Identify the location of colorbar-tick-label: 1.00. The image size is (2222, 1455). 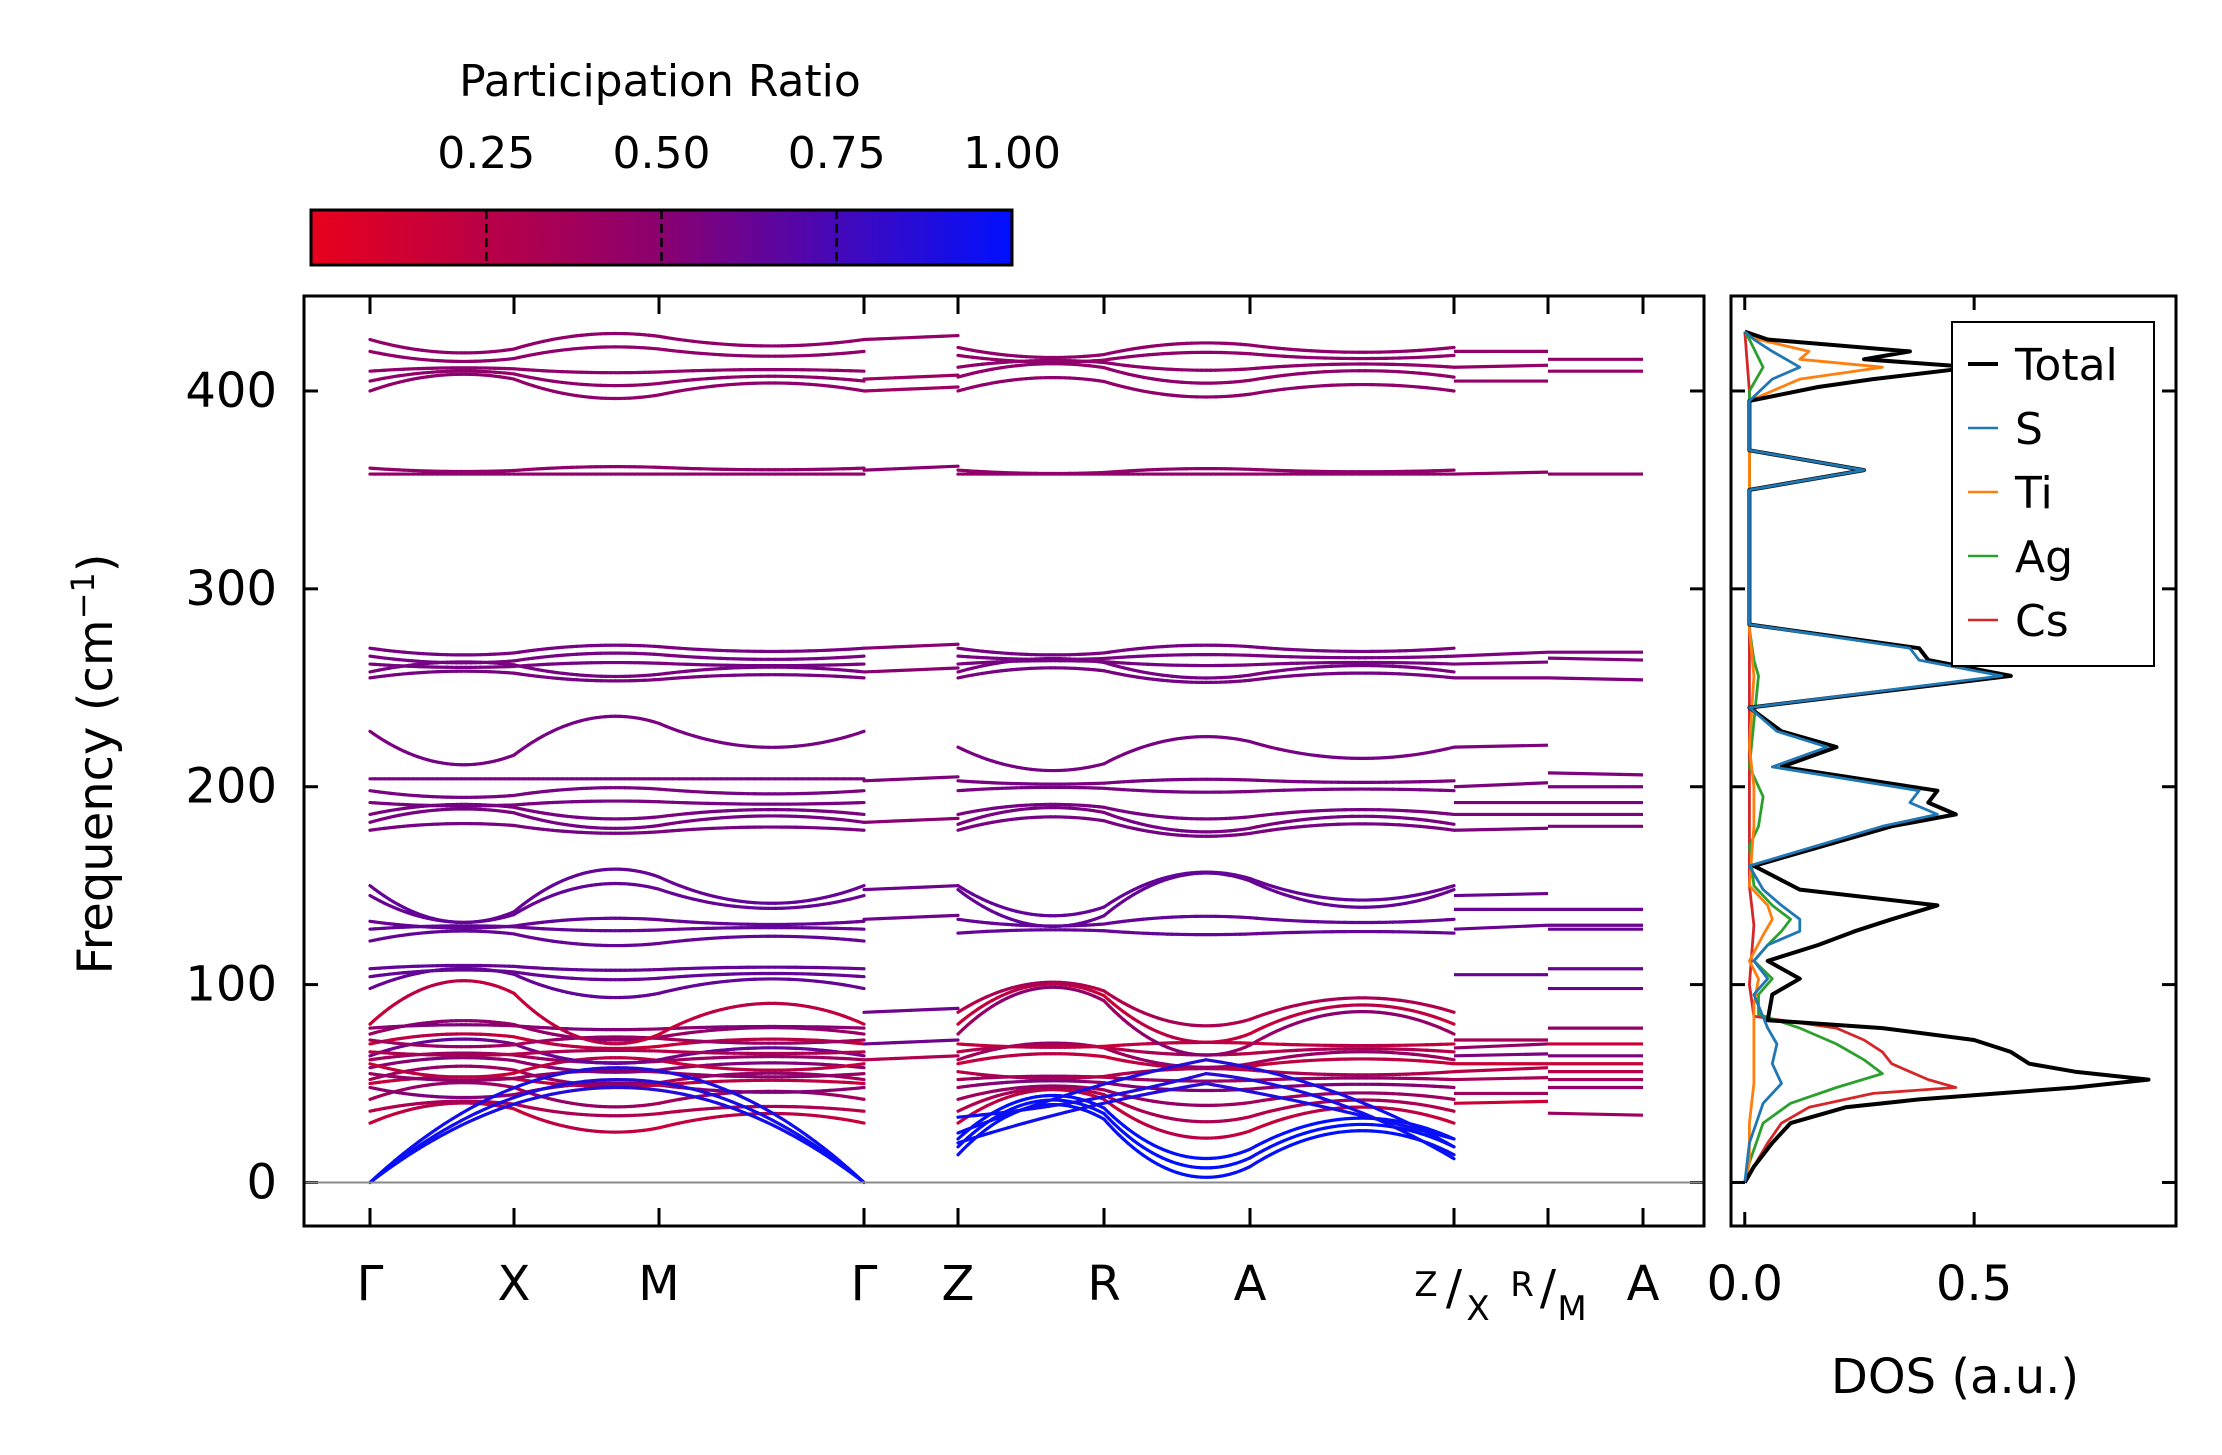
(1012, 153).